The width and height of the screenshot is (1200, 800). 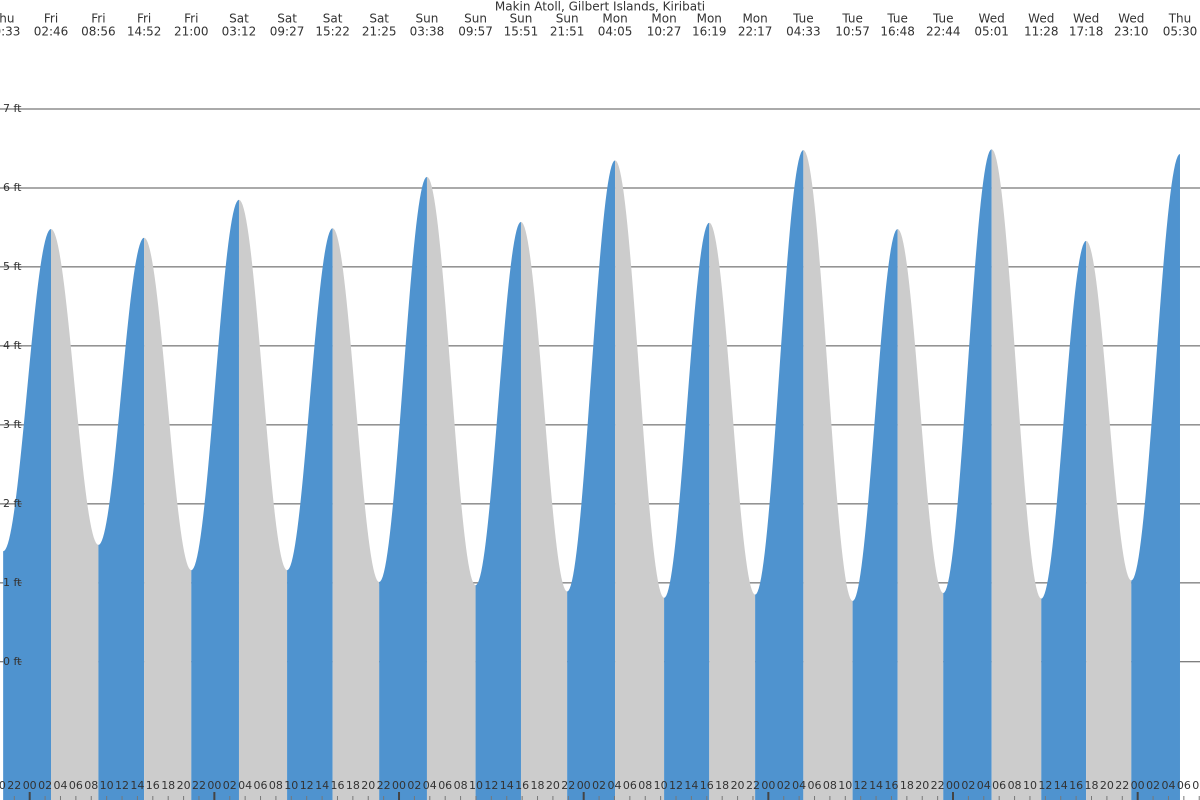 What do you see at coordinates (12, 266) in the screenshot?
I see `y-tick-label: 5 ft` at bounding box center [12, 266].